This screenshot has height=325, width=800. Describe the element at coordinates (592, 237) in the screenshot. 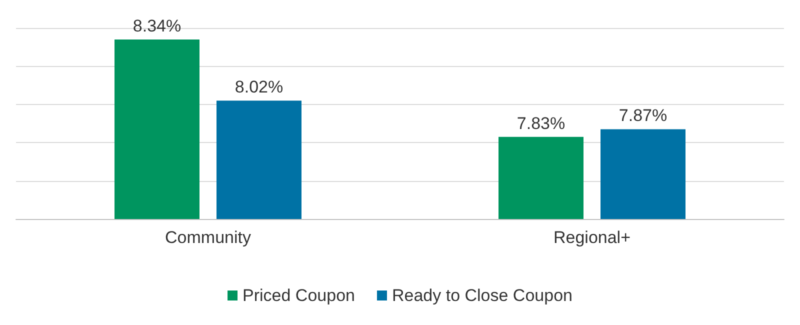

I see `x-tick-label: Regional+` at that location.